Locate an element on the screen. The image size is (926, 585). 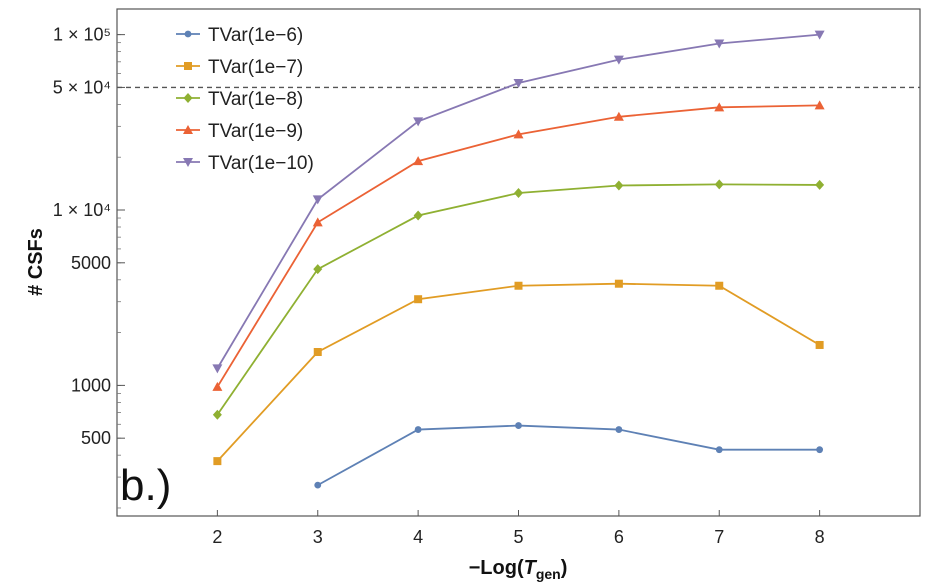
y-tick-label: 5 × 10⁴ is located at coordinates (82, 87).